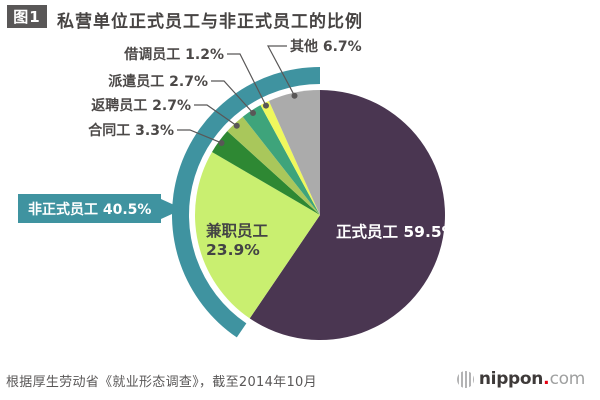 The image size is (600, 400). I want to click on slice-label-regular: 正式员工 59.5%, so click(397, 231).